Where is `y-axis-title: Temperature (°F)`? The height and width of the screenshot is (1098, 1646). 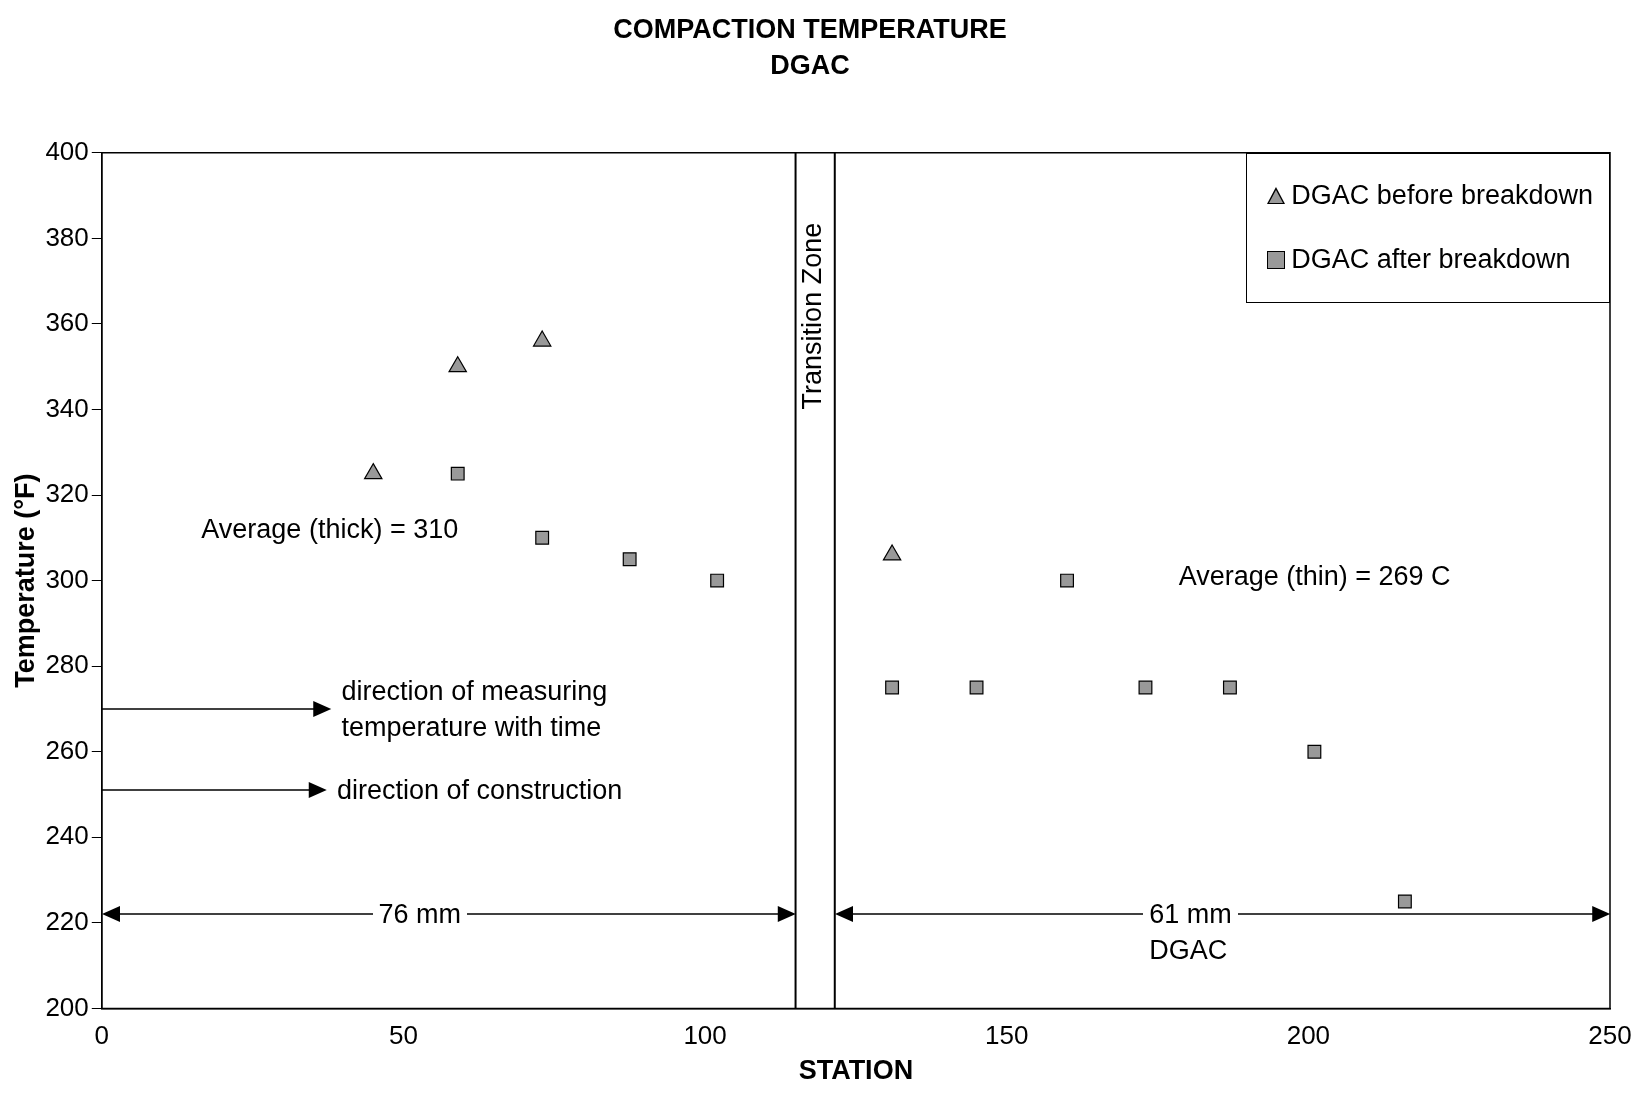
y-axis-title: Temperature (°F) is located at coordinates (24, 580).